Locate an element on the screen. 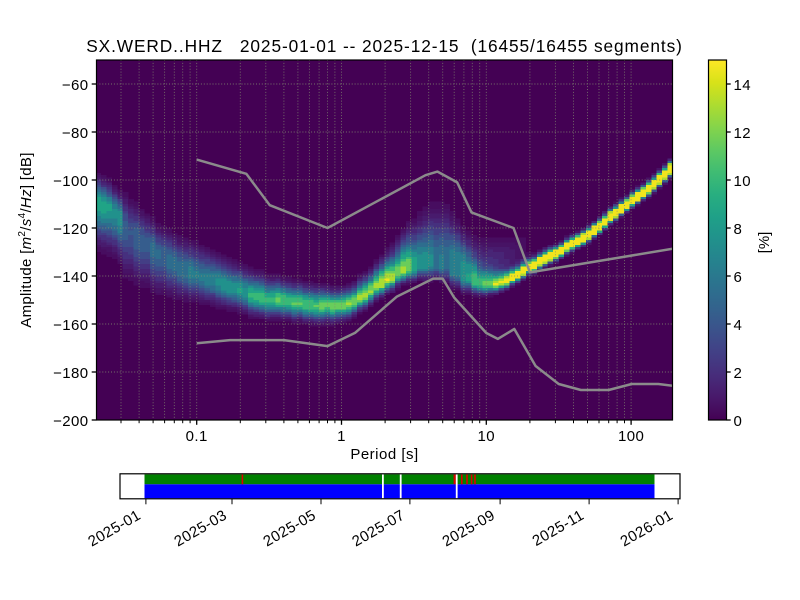 Image resolution: width=800 pixels, height=600 pixels. svg-text: 2025-05 is located at coordinates (289, 529).